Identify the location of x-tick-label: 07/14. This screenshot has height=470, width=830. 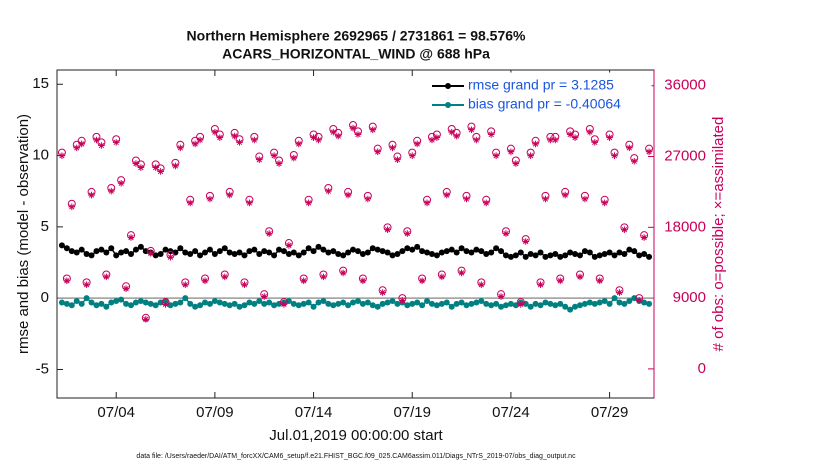
(314, 412).